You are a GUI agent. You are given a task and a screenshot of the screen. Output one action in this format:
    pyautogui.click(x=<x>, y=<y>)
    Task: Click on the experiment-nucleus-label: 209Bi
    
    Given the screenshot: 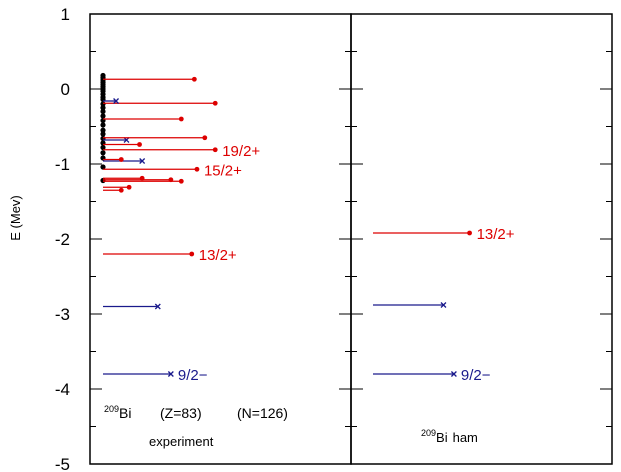 What is the action you would take?
    pyautogui.click(x=117, y=412)
    